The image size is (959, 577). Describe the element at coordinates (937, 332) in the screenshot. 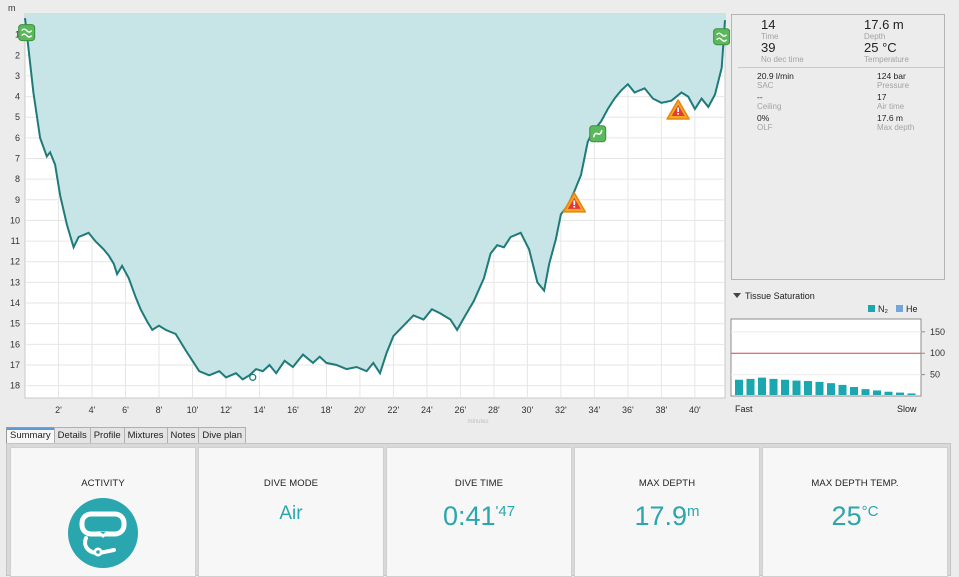

I see `tissue-y-label: 150` at that location.